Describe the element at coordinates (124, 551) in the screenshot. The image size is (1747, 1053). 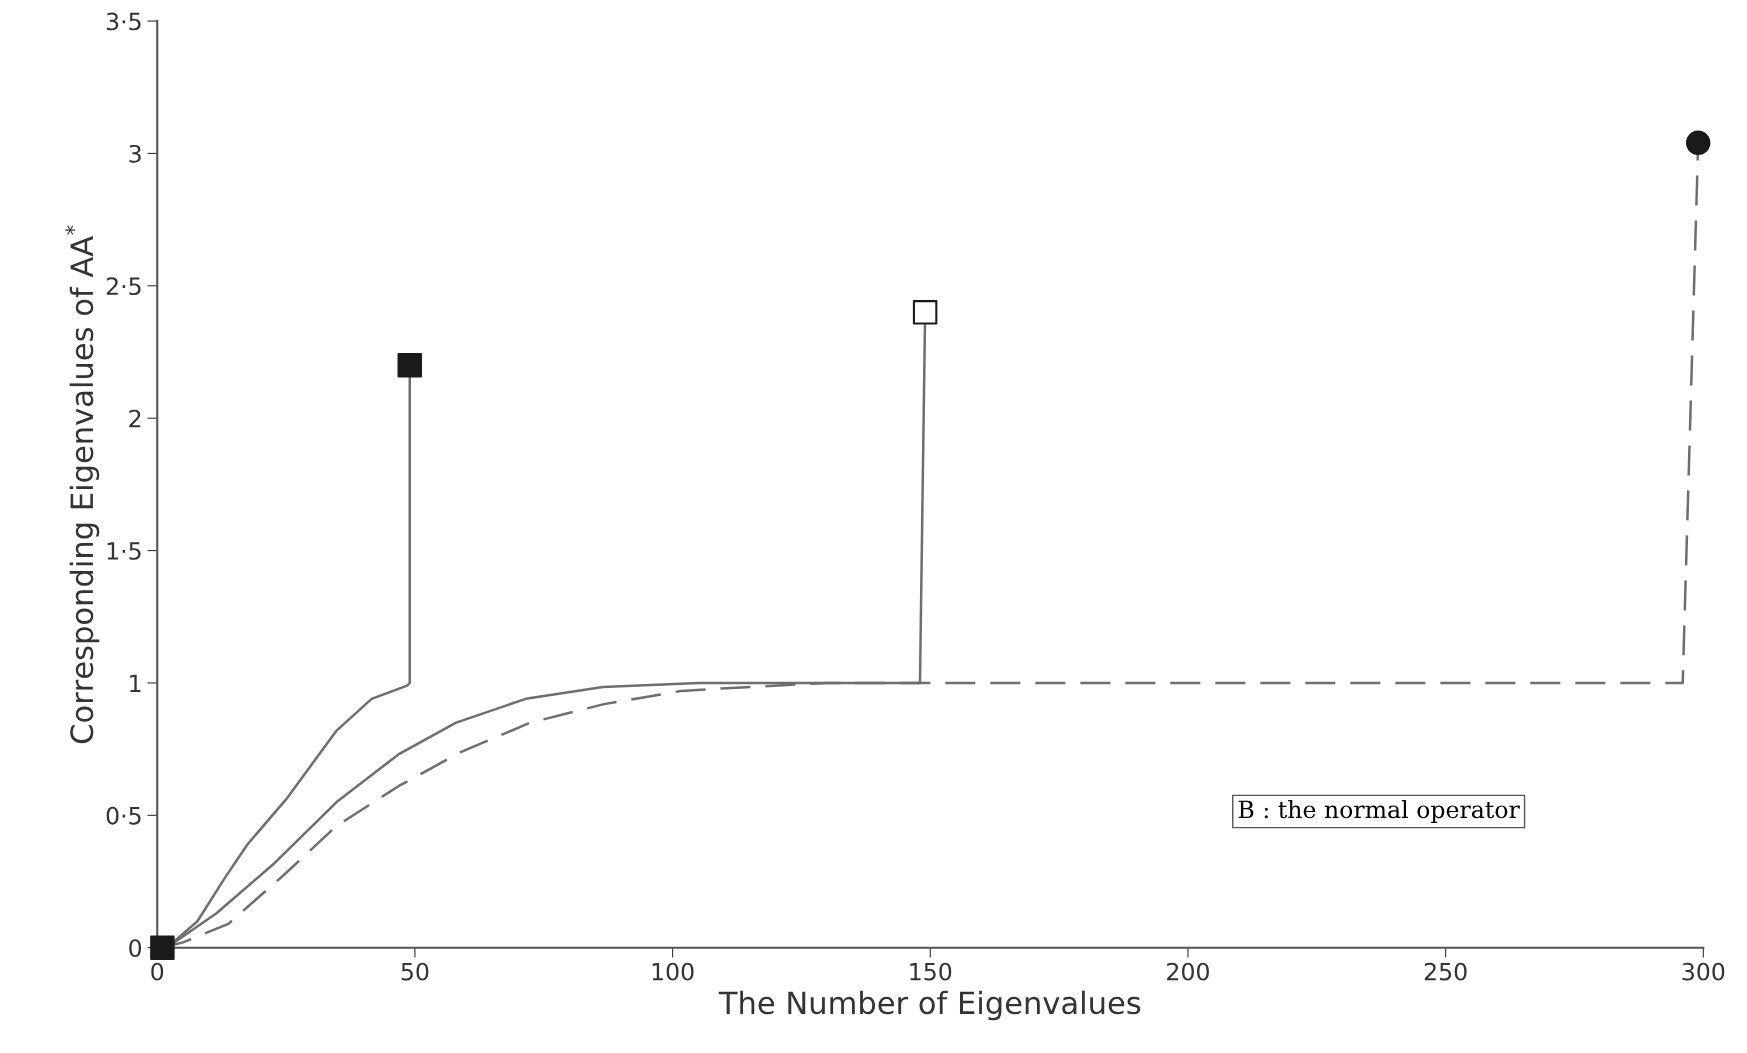
I see `y-tick-label: 1·5` at that location.